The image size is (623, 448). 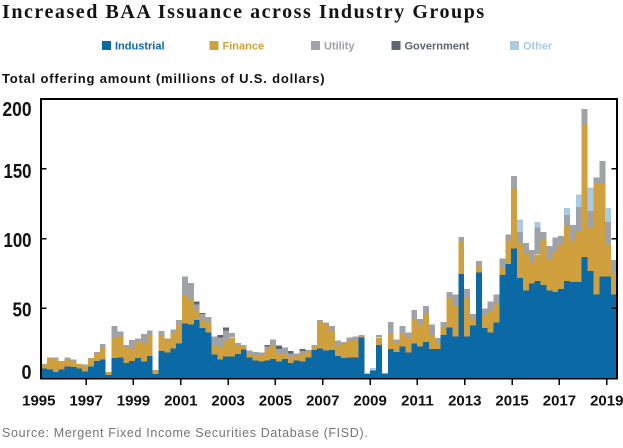 I want to click on svg-text: 2019, so click(x=606, y=401).